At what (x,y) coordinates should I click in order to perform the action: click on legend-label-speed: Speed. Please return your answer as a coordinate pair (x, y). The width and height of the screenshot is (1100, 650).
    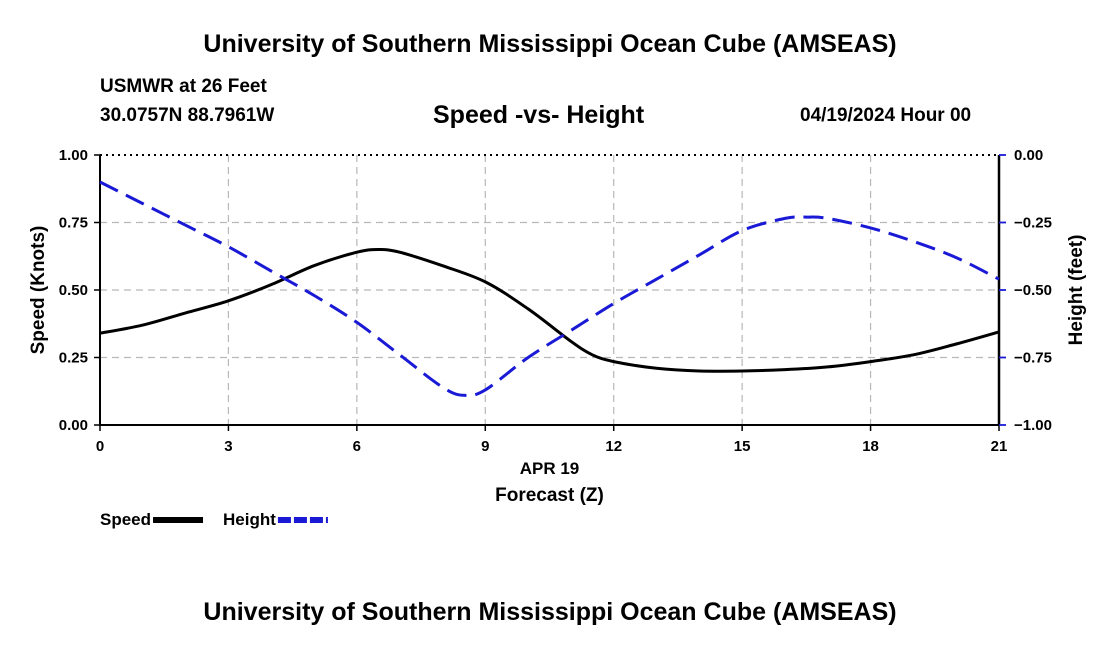
    Looking at the image, I should click on (125, 519).